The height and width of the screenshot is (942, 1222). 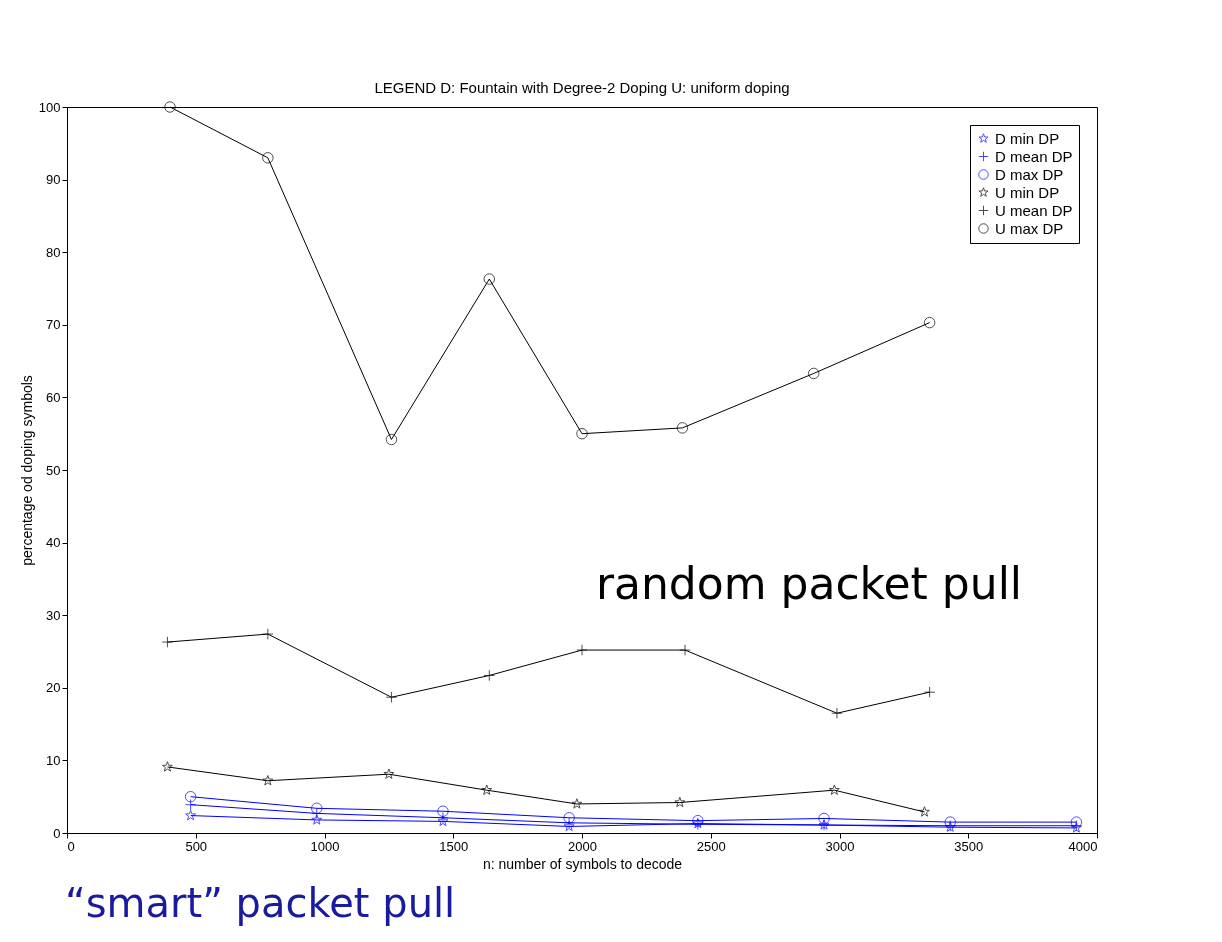 I want to click on y-tick-label: 0, so click(x=57, y=833).